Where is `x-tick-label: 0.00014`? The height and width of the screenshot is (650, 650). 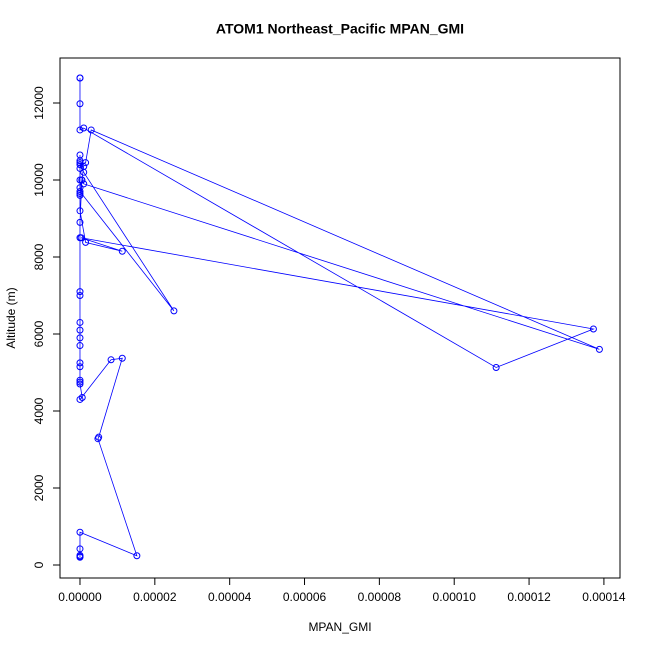 x-tick-label: 0.00014 is located at coordinates (604, 597).